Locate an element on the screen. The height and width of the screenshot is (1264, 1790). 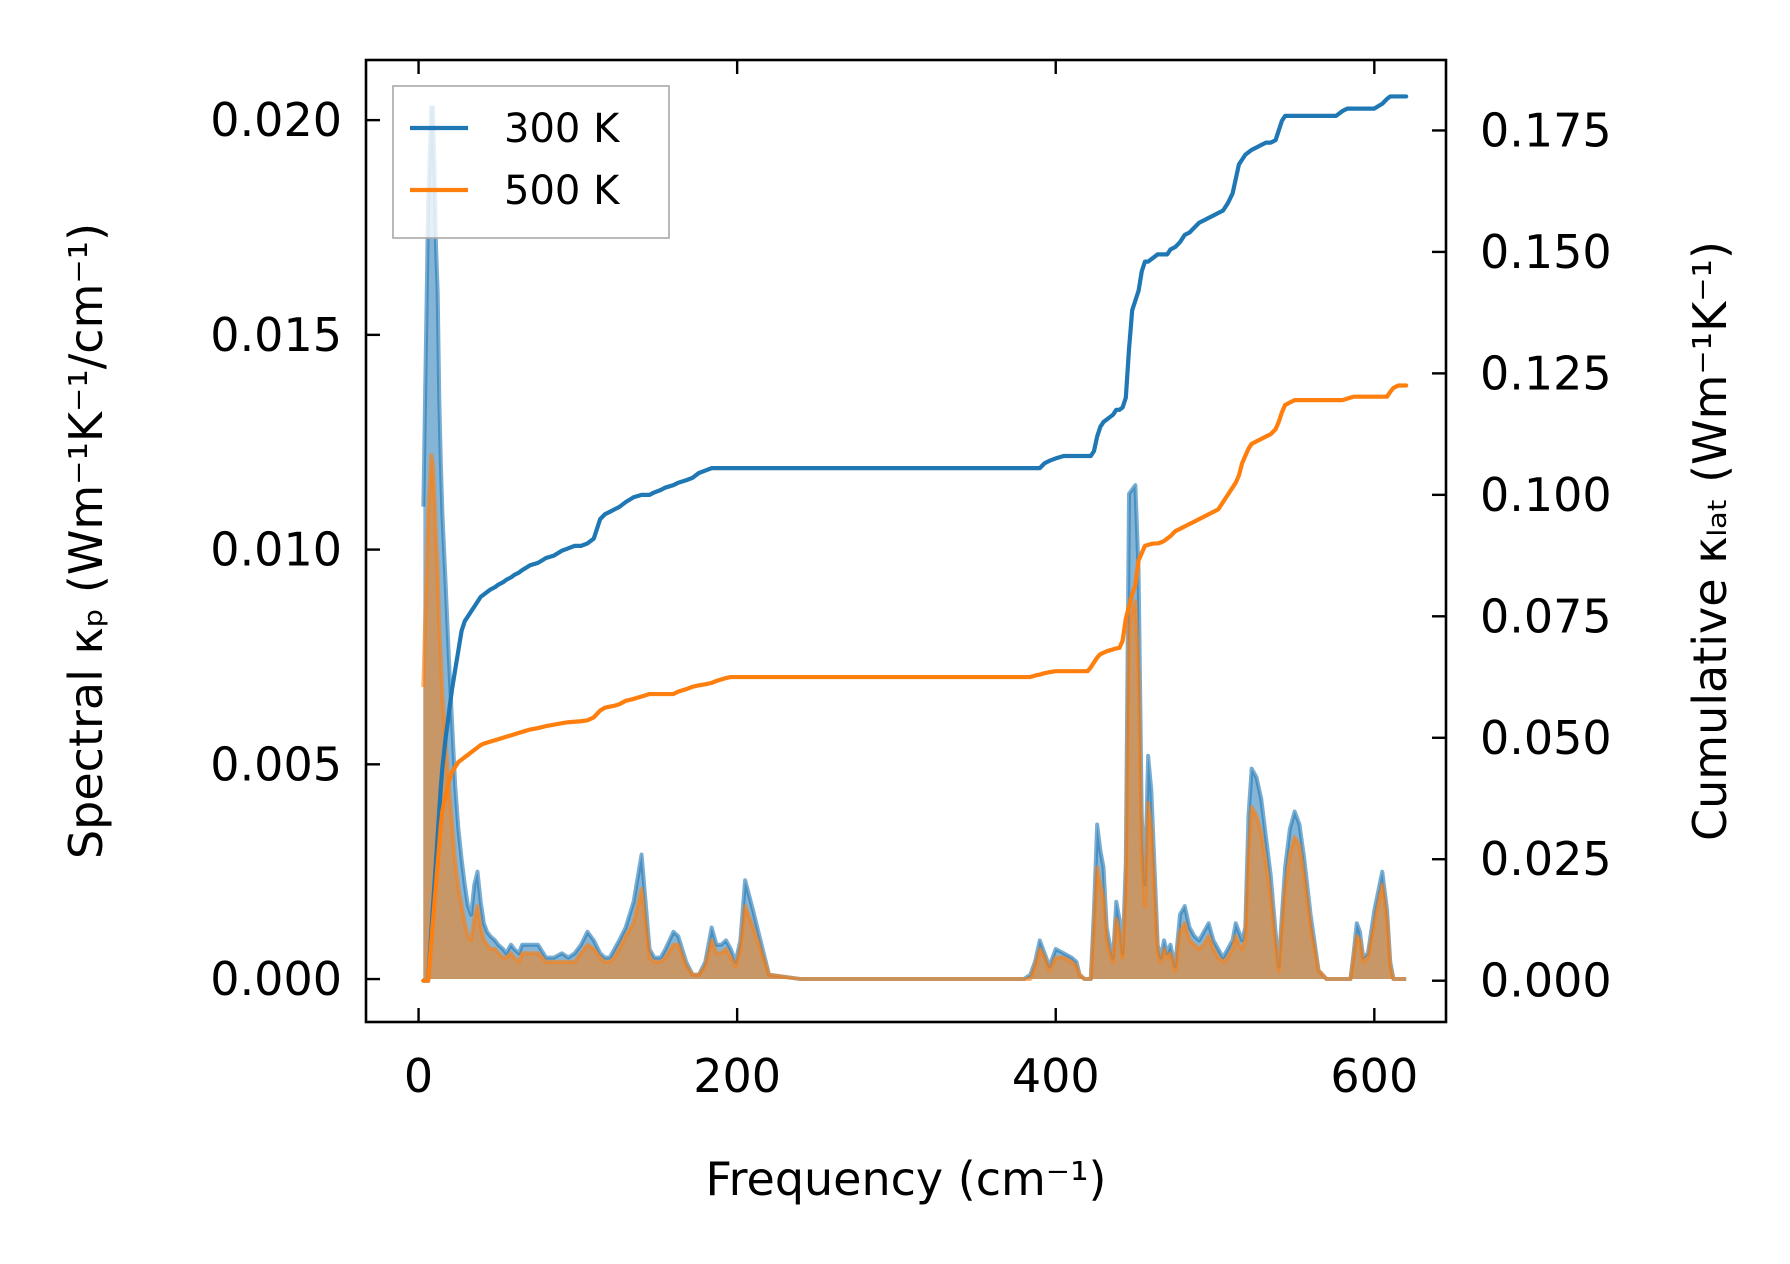
y-right-tick-label: 0.150 is located at coordinates (1546, 252).